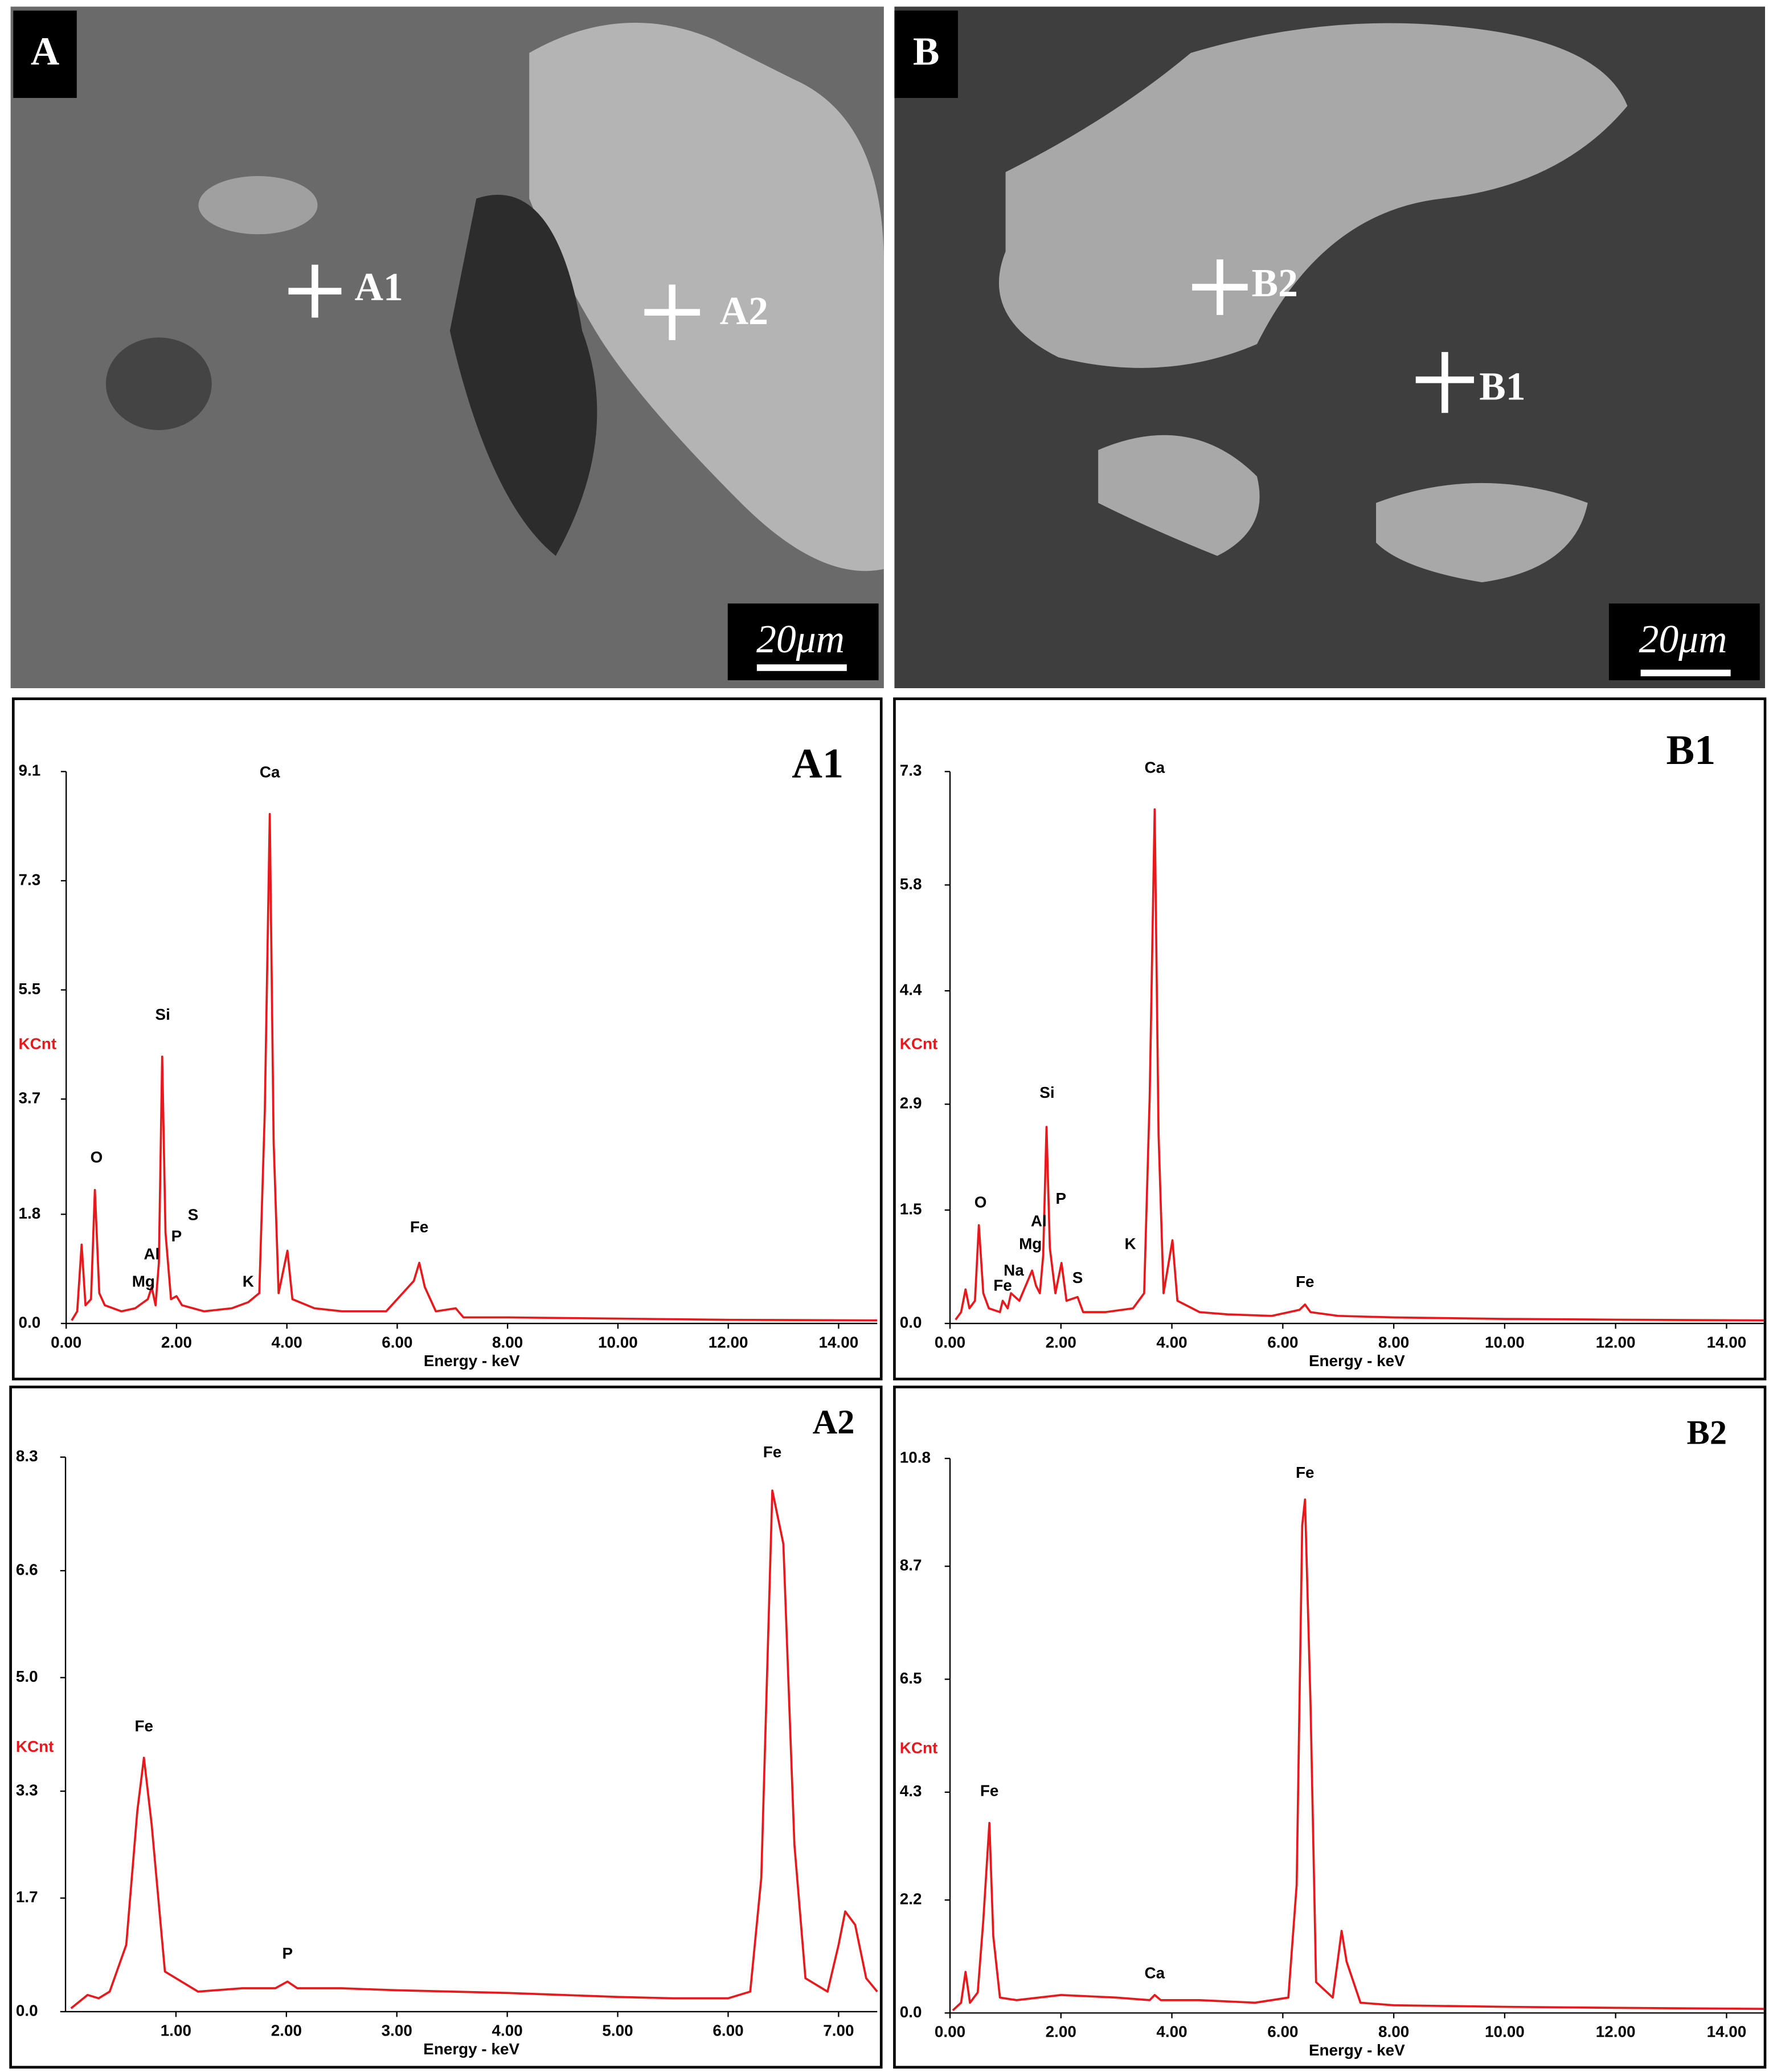  Describe the element at coordinates (1707, 1432) in the screenshot. I see `chart-title: B2` at that location.